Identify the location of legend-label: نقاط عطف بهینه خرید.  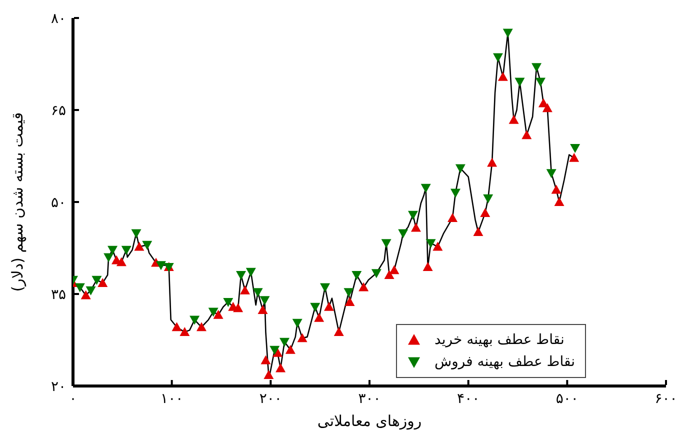
(499, 340).